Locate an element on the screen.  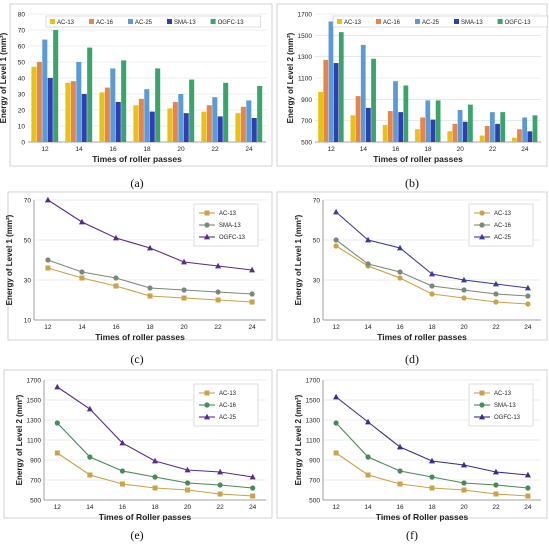
chart-a-caption: (a) is located at coordinates (137, 183).